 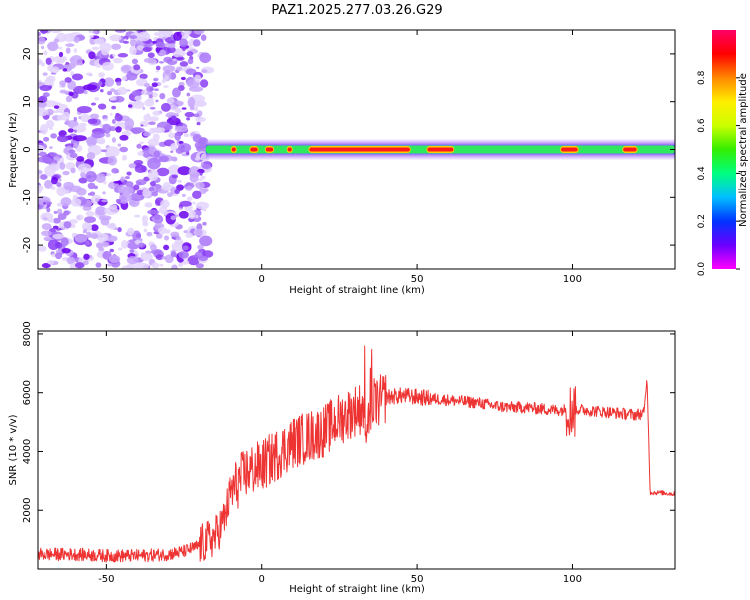 What do you see at coordinates (417, 279) in the screenshot?
I see `x-tick-label: 50` at bounding box center [417, 279].